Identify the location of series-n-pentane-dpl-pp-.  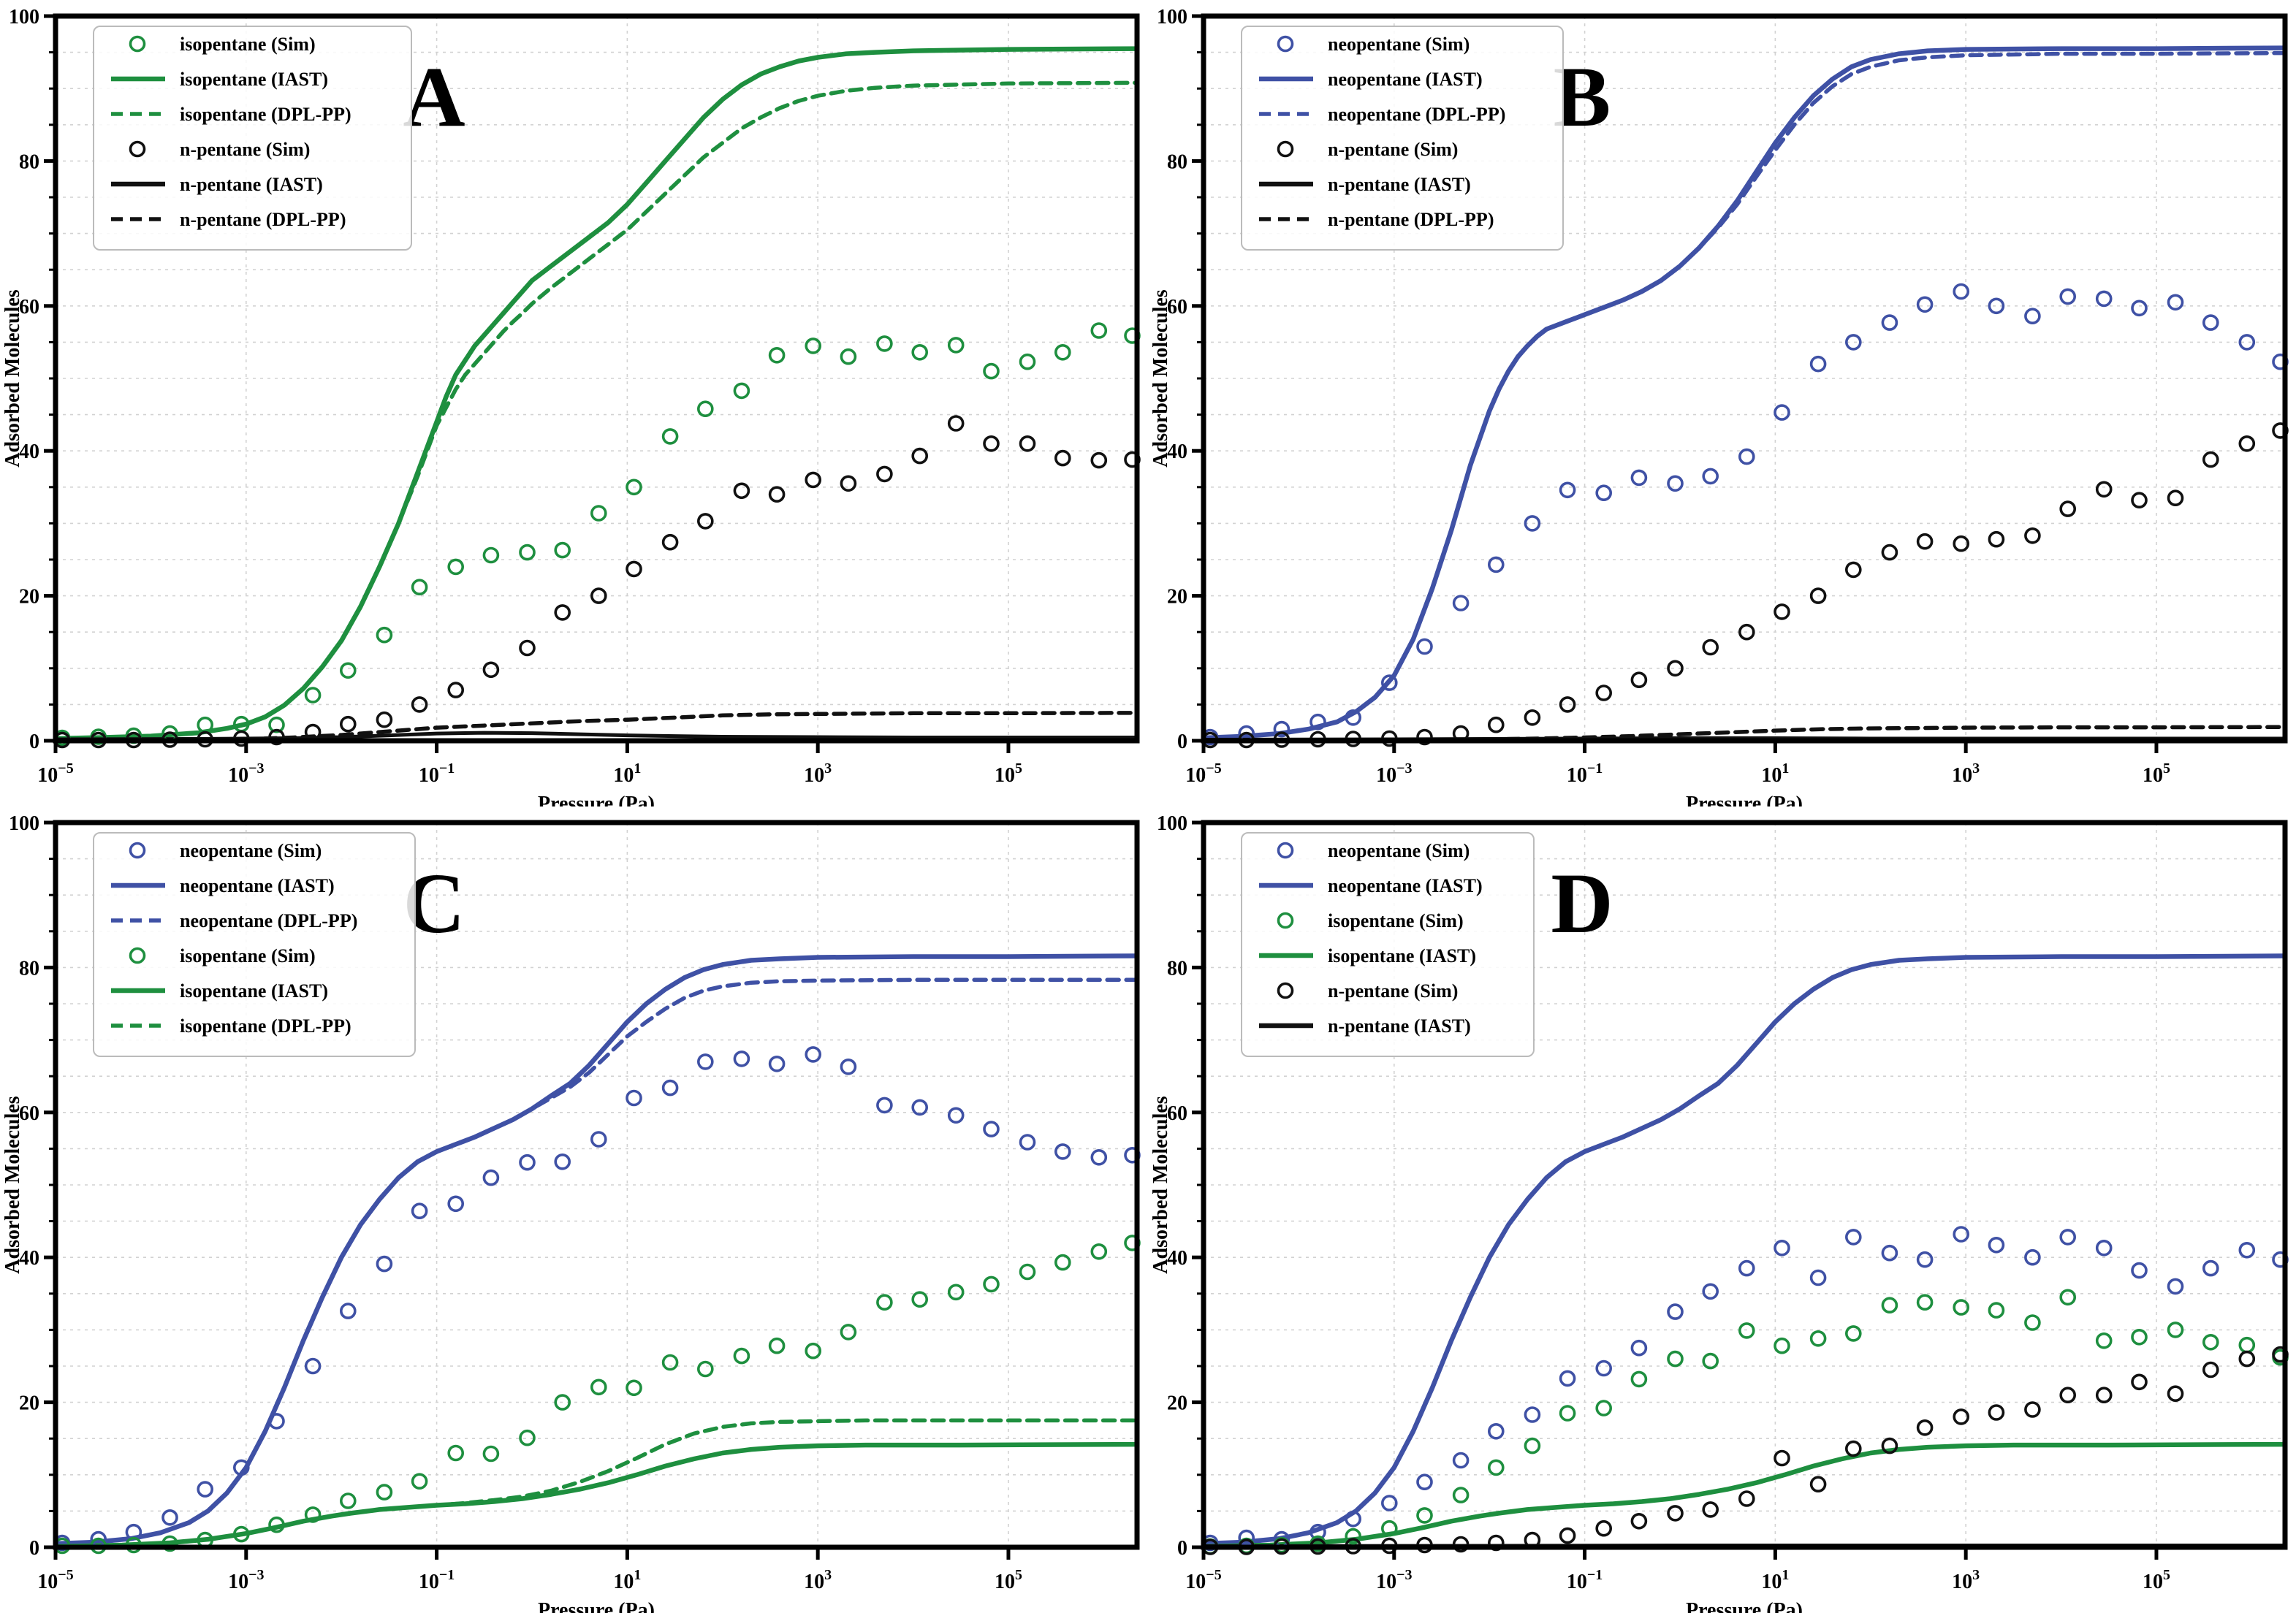
(596, 727).